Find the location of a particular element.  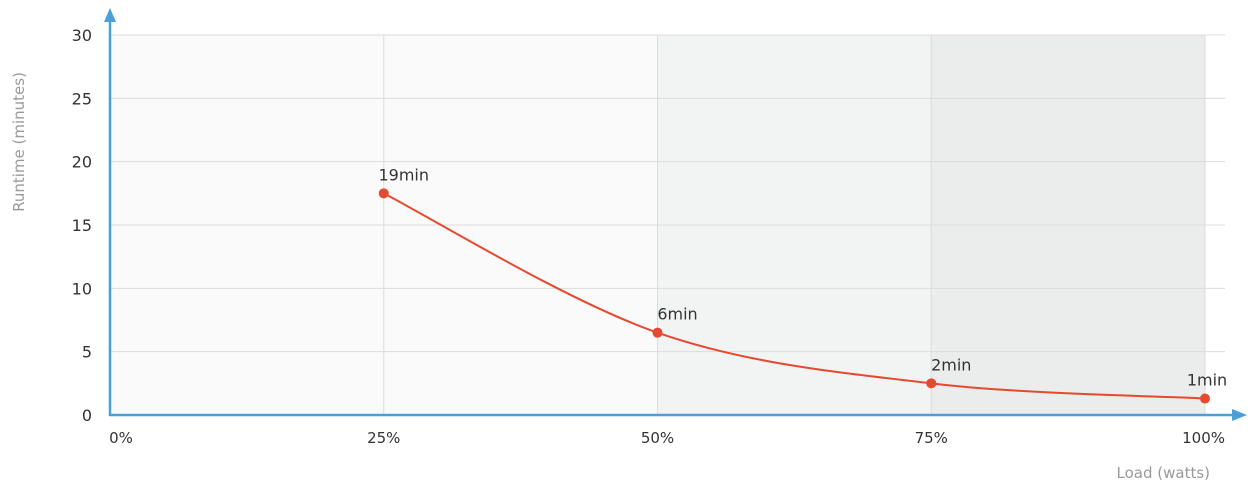

y-tick-label: 25 is located at coordinates (82, 98).